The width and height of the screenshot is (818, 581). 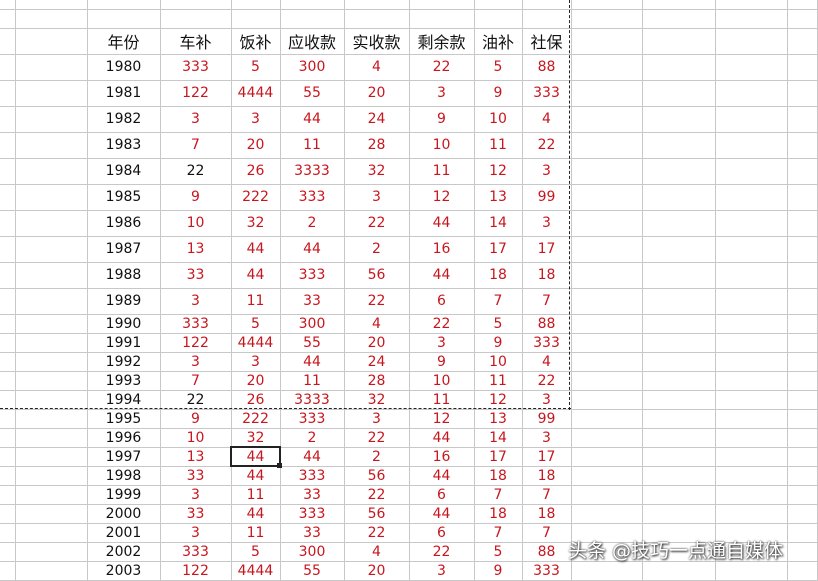 What do you see at coordinates (124, 533) in the screenshot?
I see `year-cell: 2001` at bounding box center [124, 533].